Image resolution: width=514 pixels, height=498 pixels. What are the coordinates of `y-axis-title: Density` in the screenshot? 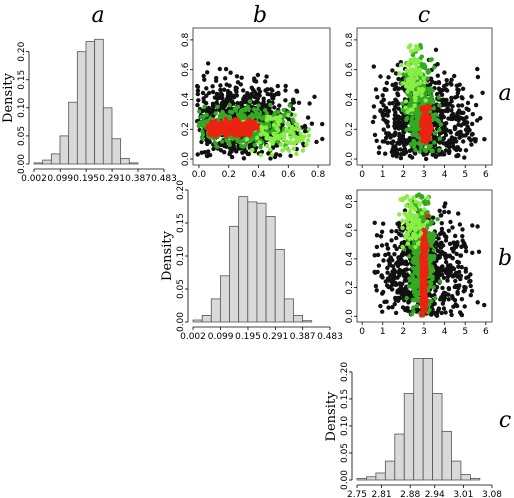 It's located at (8, 97).